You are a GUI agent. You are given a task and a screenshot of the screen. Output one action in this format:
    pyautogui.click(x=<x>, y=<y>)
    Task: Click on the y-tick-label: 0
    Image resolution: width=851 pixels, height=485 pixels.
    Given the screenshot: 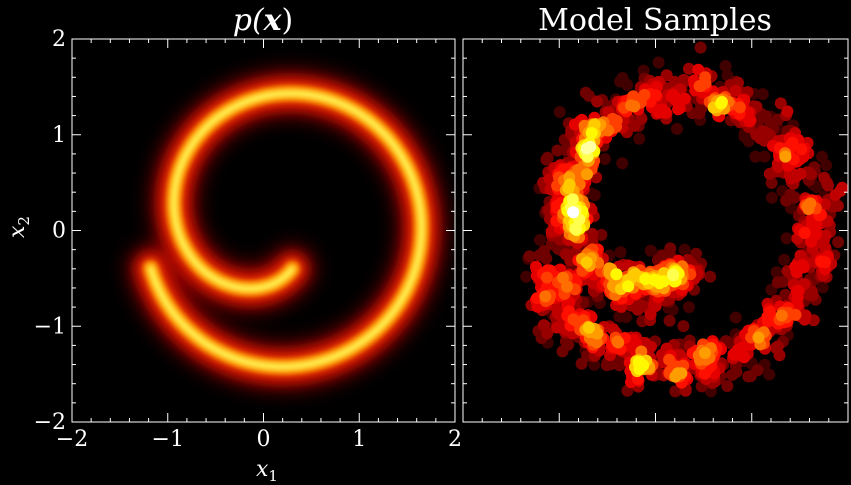 What is the action you would take?
    pyautogui.click(x=59, y=231)
    